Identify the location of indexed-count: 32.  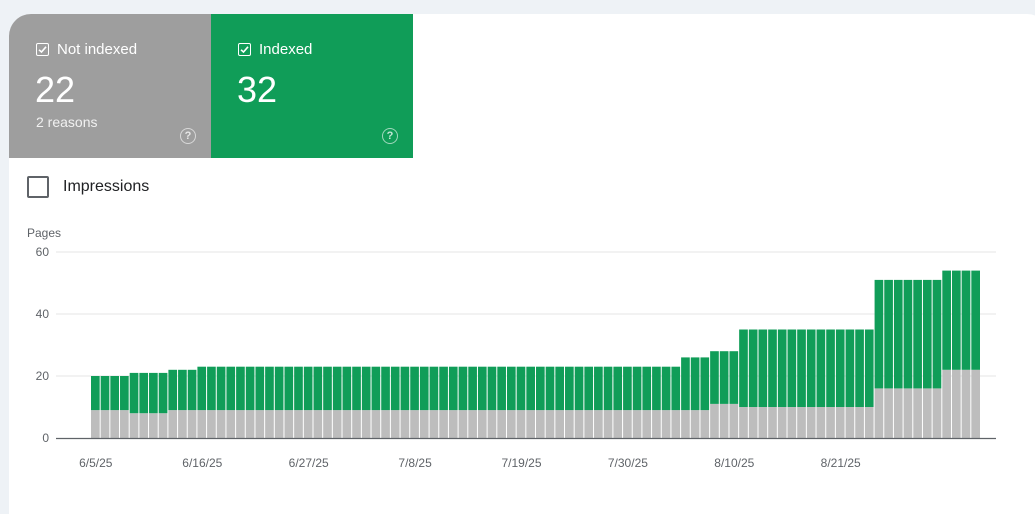
(257, 89).